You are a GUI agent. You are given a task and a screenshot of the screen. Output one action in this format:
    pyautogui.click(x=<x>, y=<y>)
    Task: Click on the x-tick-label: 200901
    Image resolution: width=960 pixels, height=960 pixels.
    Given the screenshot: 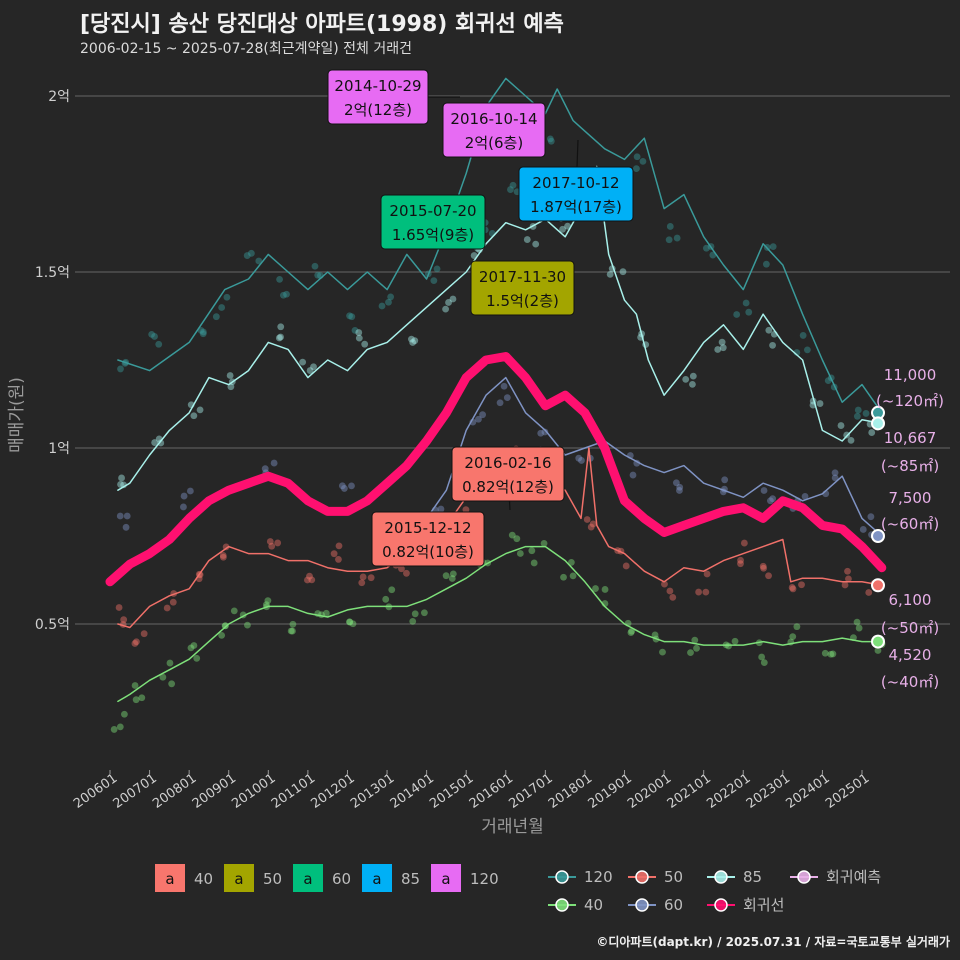 What is the action you would take?
    pyautogui.click(x=214, y=791)
    